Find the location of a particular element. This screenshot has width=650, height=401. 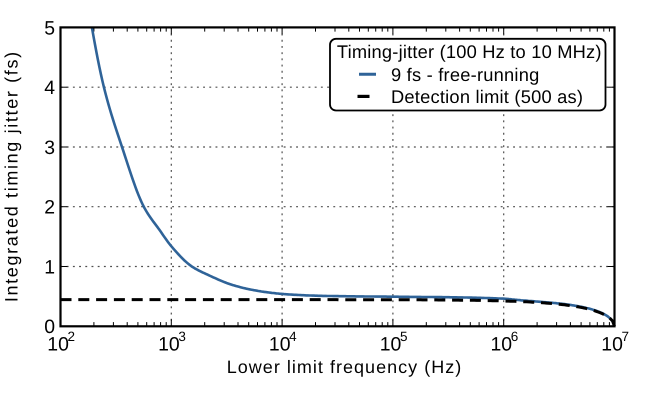

svg-text: 1 is located at coordinates (49, 267).